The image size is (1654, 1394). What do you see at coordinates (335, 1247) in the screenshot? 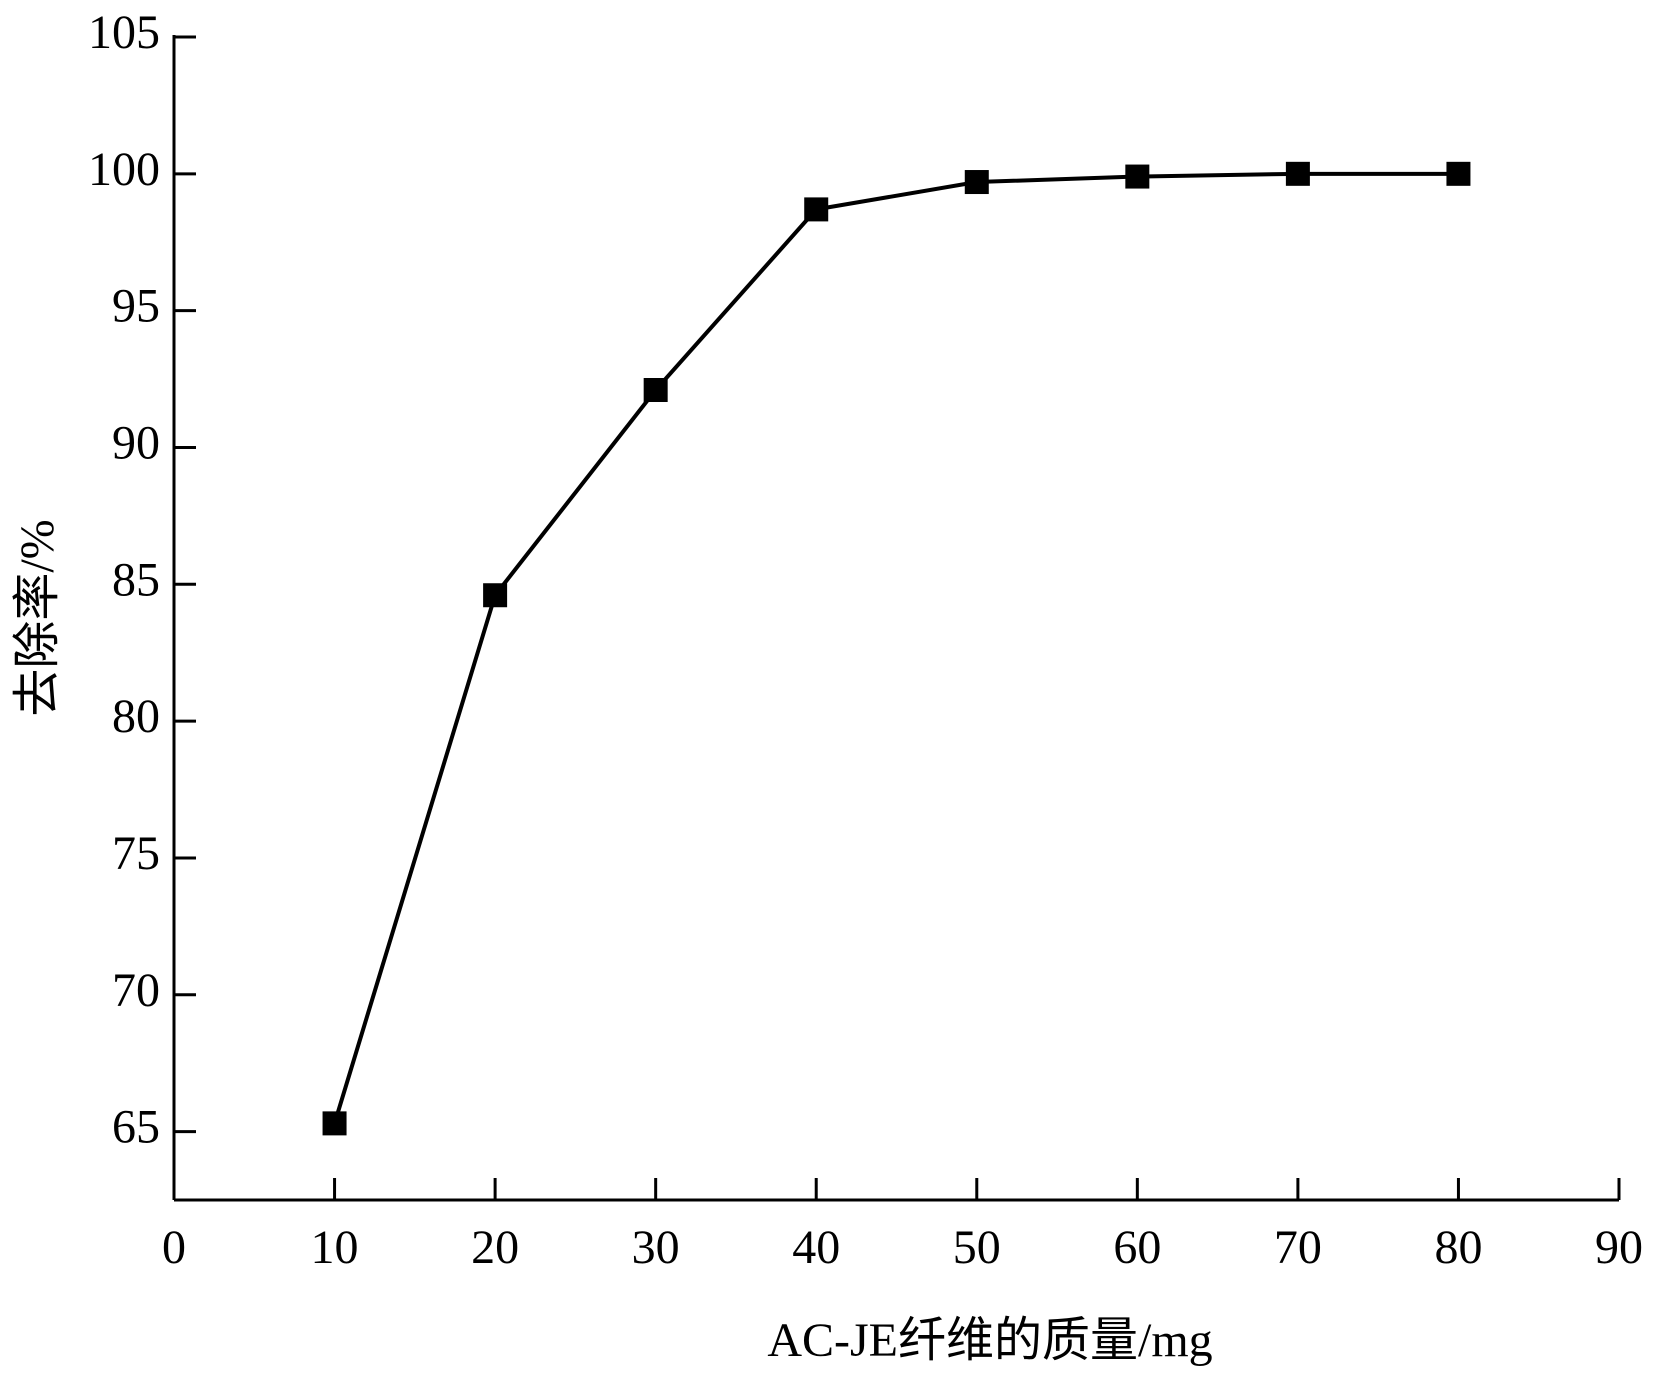
I see `x-tick-label: 10` at bounding box center [335, 1247].